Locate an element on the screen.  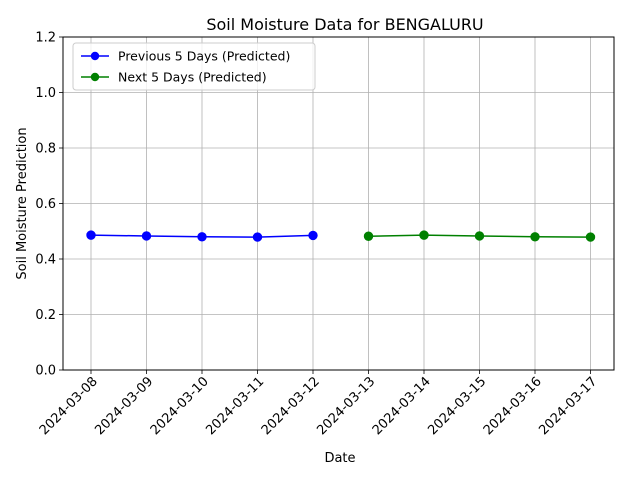
y-tick-label: 1.2 is located at coordinates (45, 38).